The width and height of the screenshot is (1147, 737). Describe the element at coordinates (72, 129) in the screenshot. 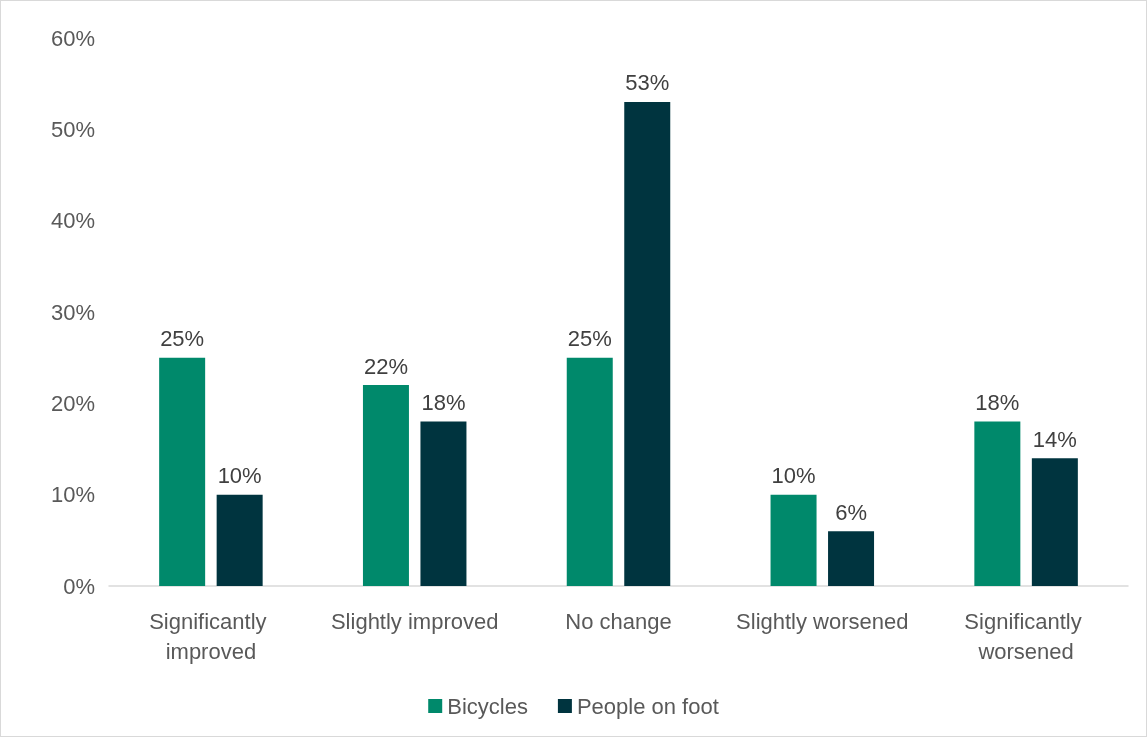

I see `y-tick-label: 50%` at that location.